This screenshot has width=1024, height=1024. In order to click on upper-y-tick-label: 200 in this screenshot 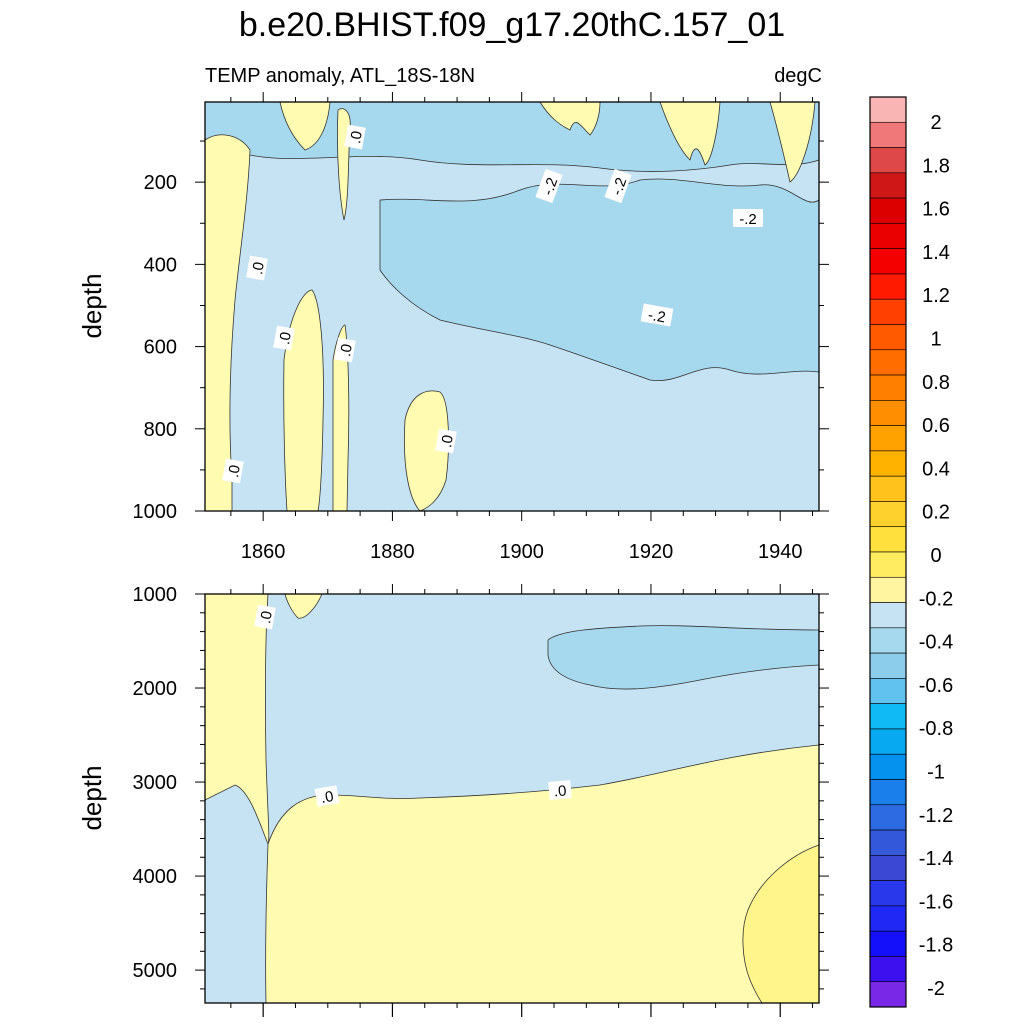, I will do `click(160, 183)`.